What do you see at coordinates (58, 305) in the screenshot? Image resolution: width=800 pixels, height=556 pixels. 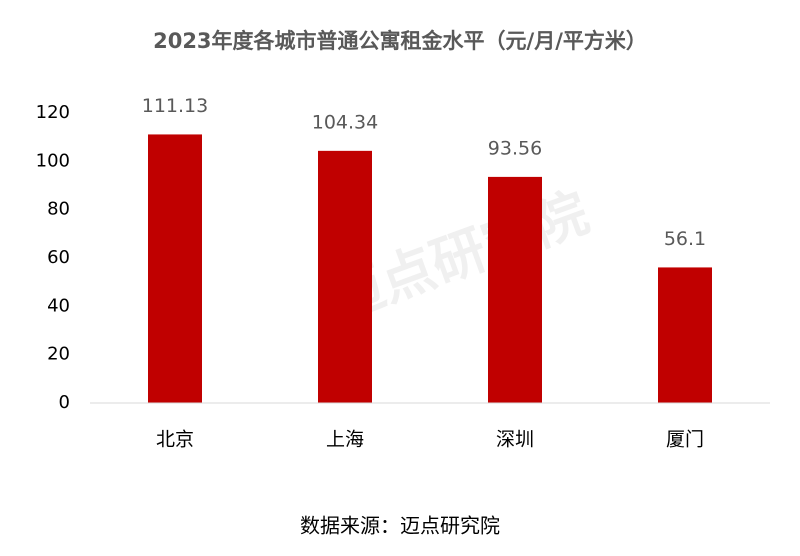 I see `y-tick-label: 40` at bounding box center [58, 305].